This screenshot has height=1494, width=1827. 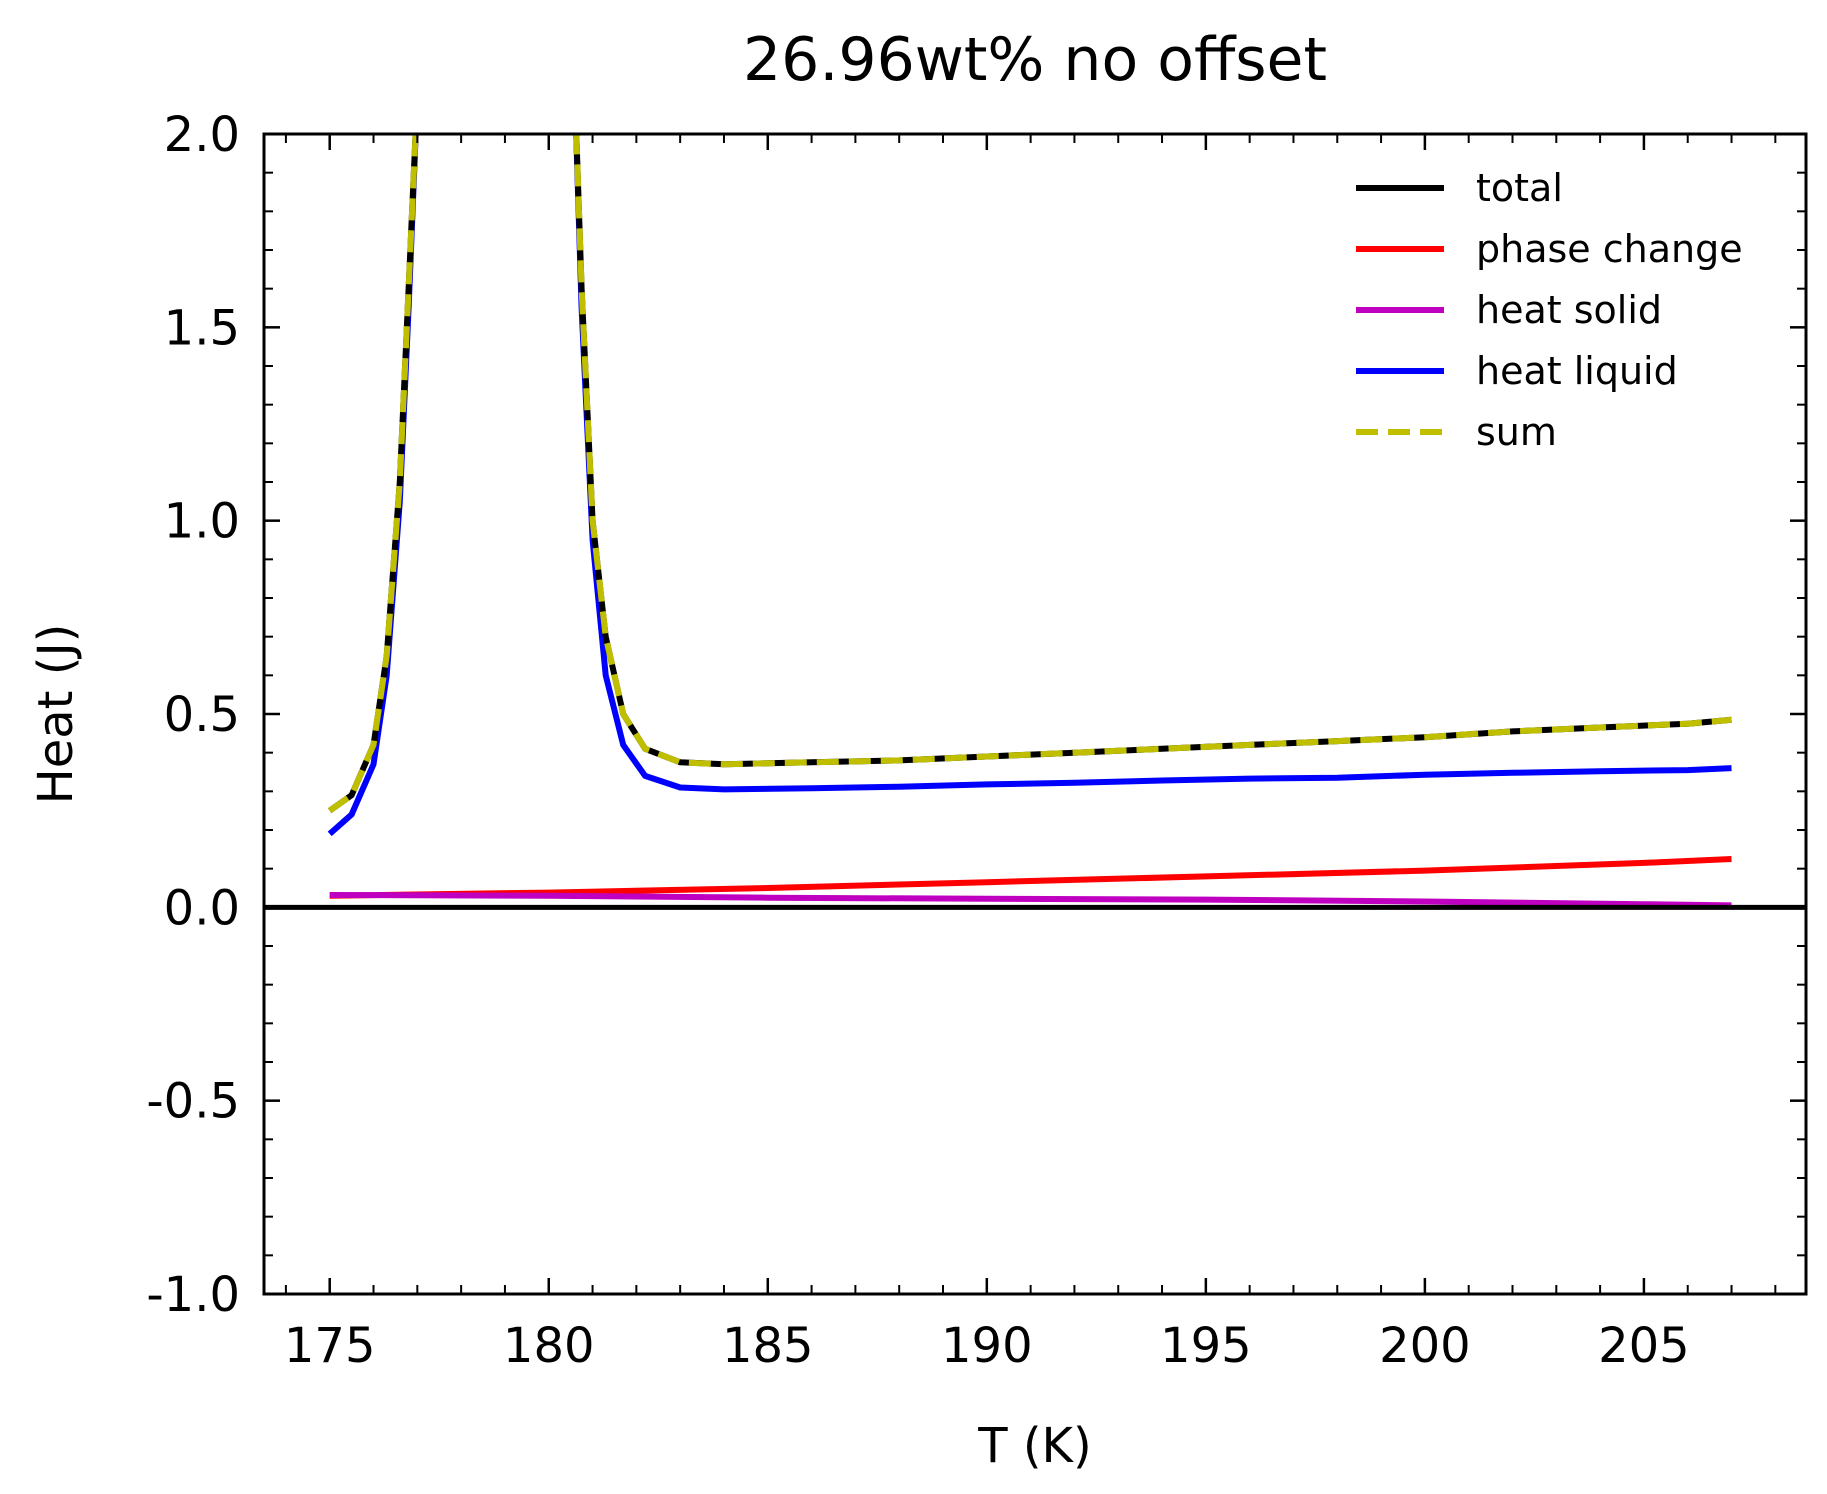 What do you see at coordinates (549, 1346) in the screenshot?
I see `x-tick-label: 180` at bounding box center [549, 1346].